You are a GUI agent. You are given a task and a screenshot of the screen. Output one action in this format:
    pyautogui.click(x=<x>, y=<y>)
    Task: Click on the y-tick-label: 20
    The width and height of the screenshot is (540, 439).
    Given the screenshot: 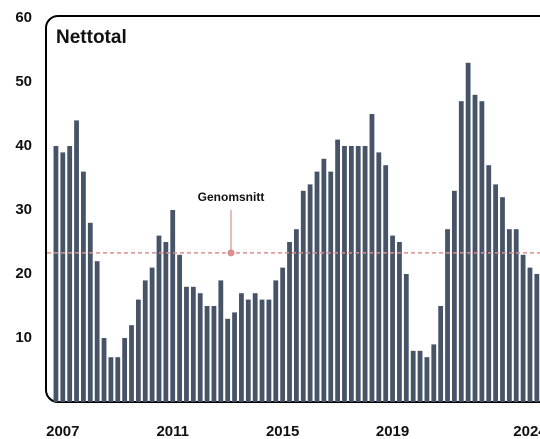 What is the action you would take?
    pyautogui.click(x=23, y=273)
    